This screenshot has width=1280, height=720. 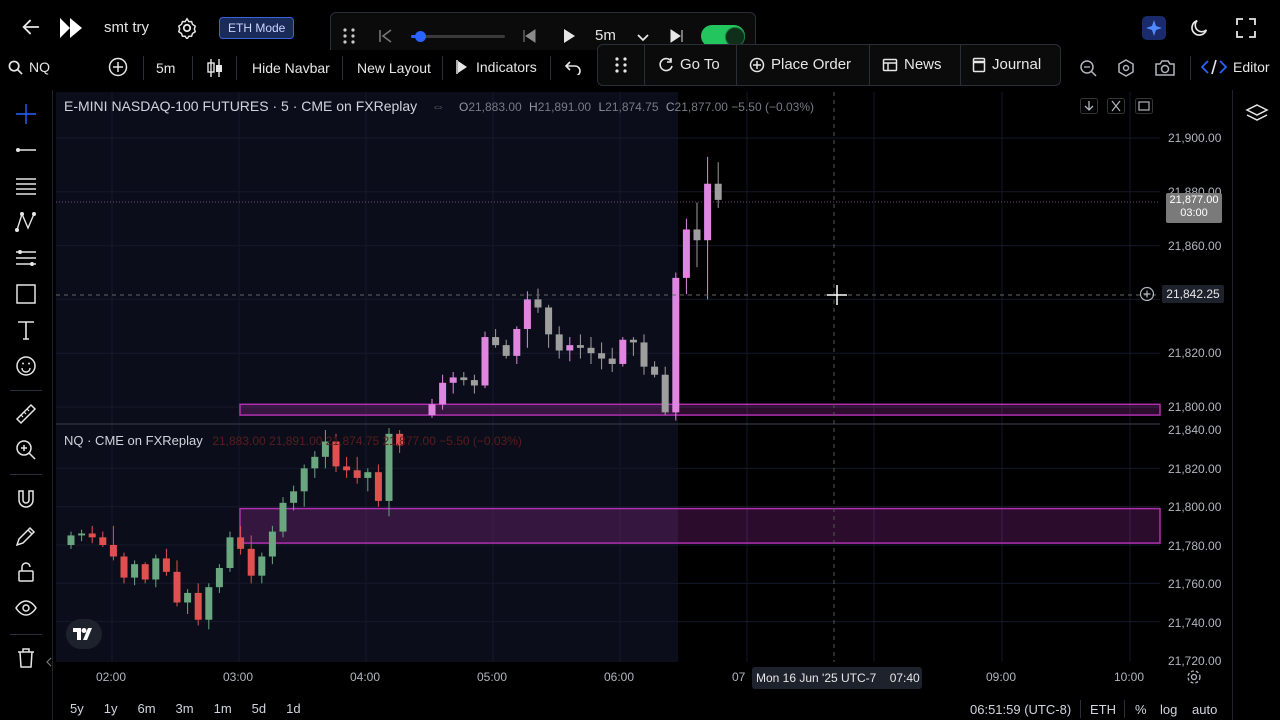 What do you see at coordinates (1199, 30) in the screenshot?
I see `dark-mode-moon-icon` at bounding box center [1199, 30].